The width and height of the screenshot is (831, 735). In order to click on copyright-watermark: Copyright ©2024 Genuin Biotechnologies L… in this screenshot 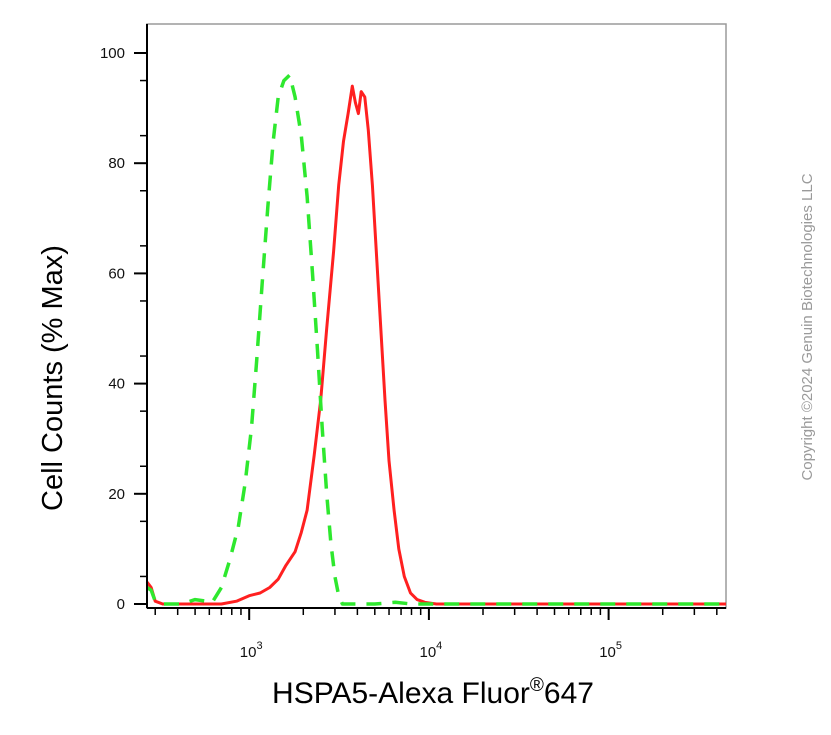, I will do `click(807, 326)`.